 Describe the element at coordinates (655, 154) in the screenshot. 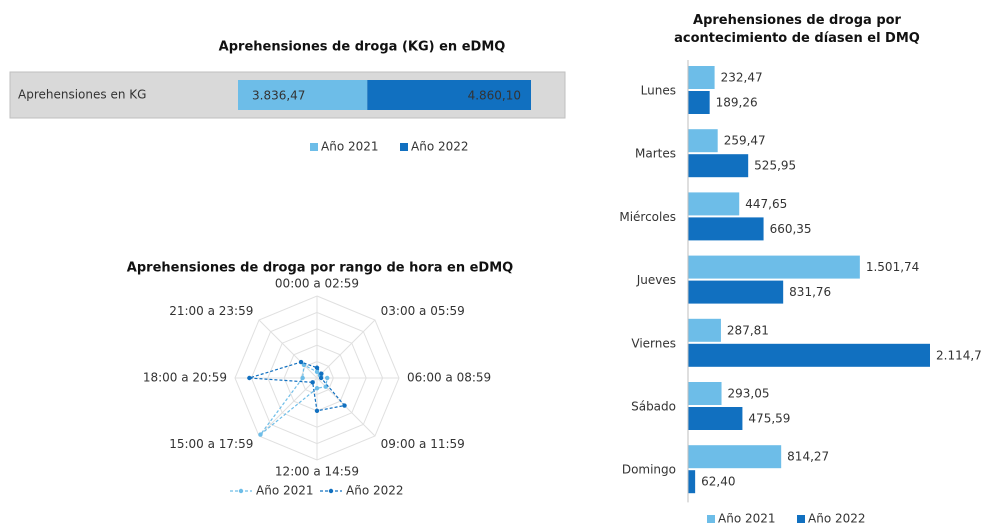

I see `category-label: Martes` at that location.